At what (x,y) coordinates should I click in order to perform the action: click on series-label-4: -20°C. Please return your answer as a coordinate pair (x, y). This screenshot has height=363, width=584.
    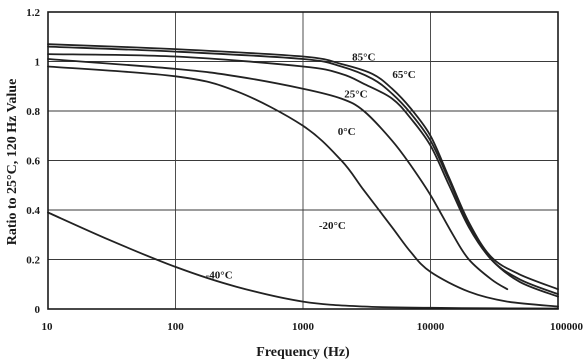
    Looking at the image, I should click on (332, 226).